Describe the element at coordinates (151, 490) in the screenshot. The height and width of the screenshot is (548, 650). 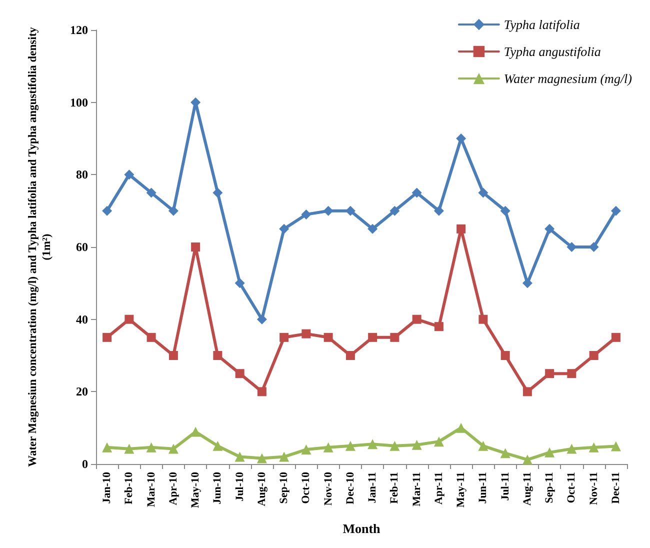
I see `x-tick-label: Mar-10` at that location.